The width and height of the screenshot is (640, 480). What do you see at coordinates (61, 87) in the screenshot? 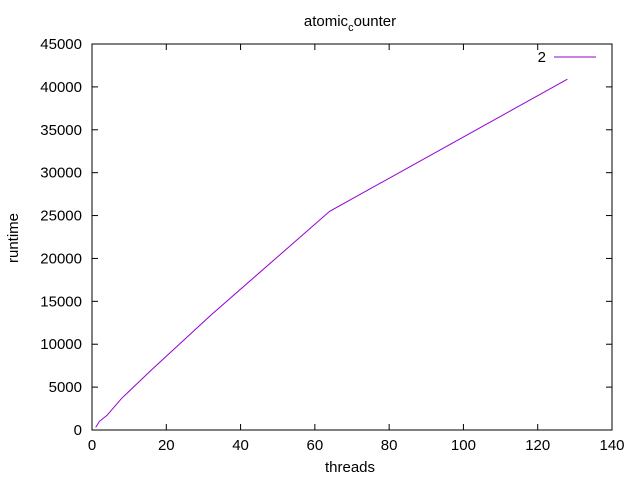
I see `y-tick-label: 40000` at bounding box center [61, 87].